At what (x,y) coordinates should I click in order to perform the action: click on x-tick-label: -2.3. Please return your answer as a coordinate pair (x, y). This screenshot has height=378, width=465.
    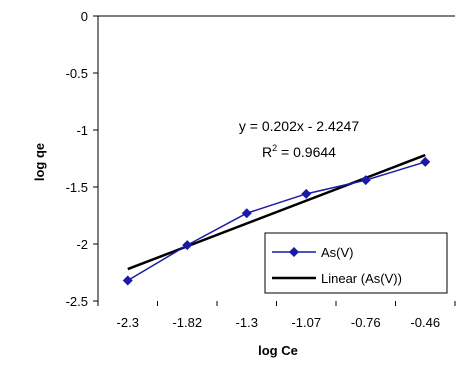
    Looking at the image, I should click on (128, 322).